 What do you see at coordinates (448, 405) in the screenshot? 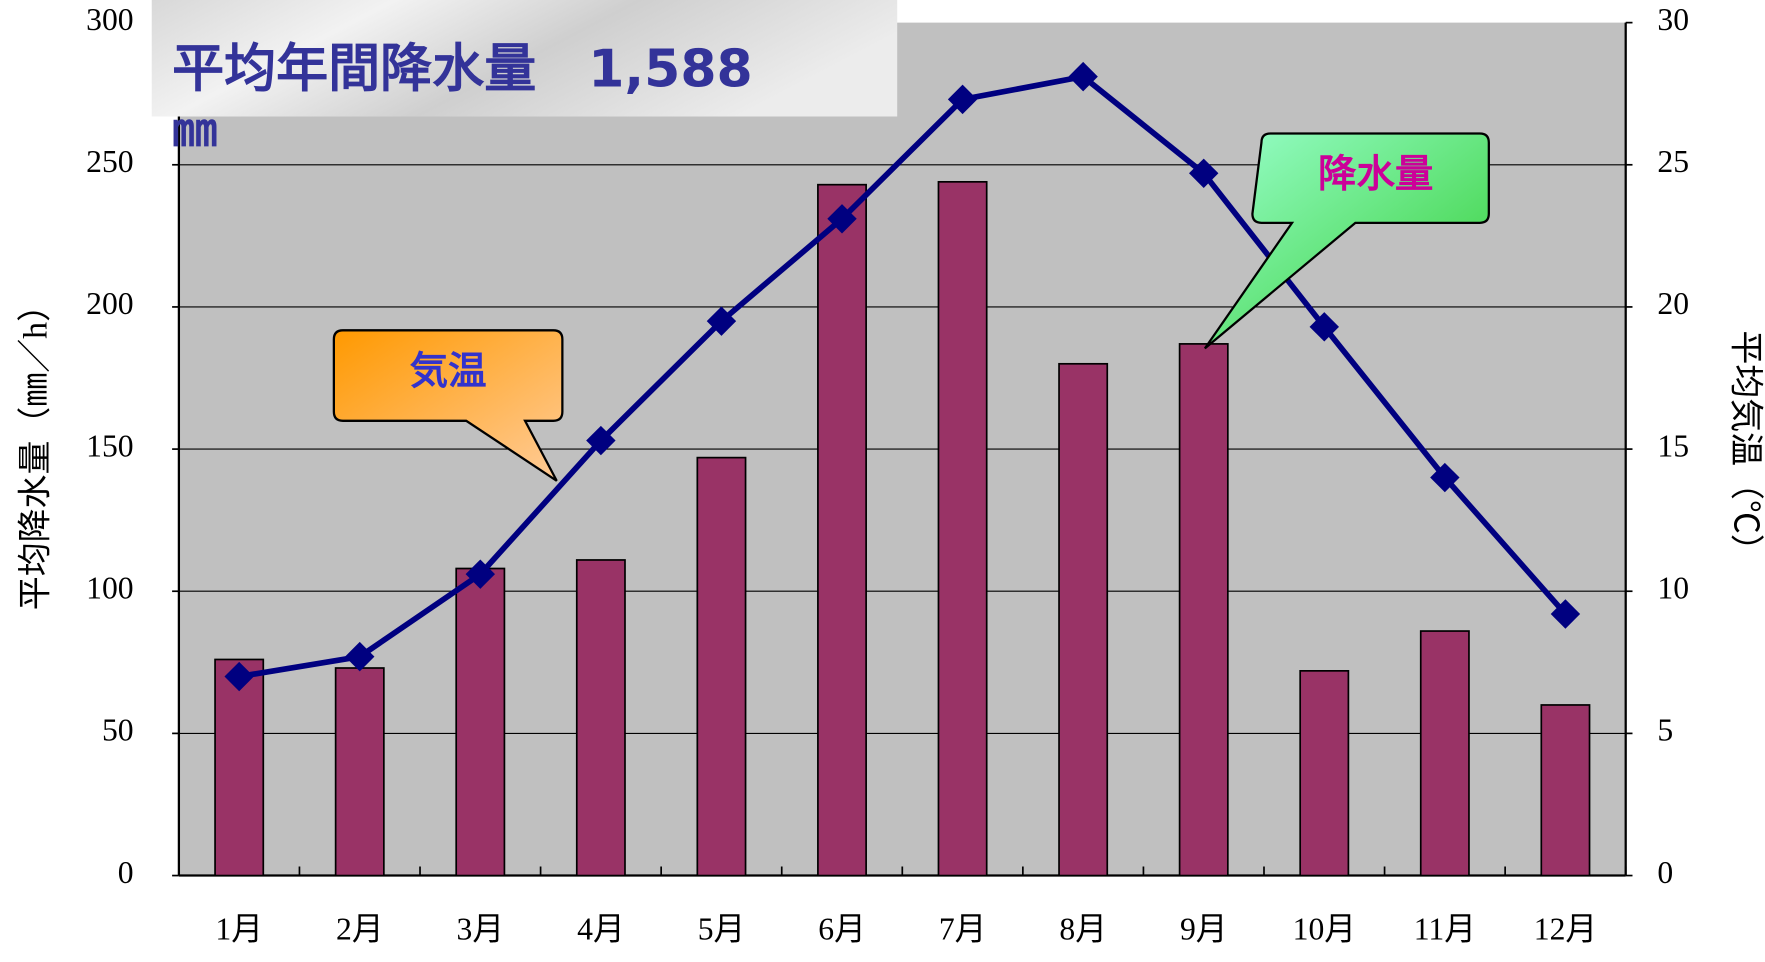
I see `callout-temp` at bounding box center [448, 405].